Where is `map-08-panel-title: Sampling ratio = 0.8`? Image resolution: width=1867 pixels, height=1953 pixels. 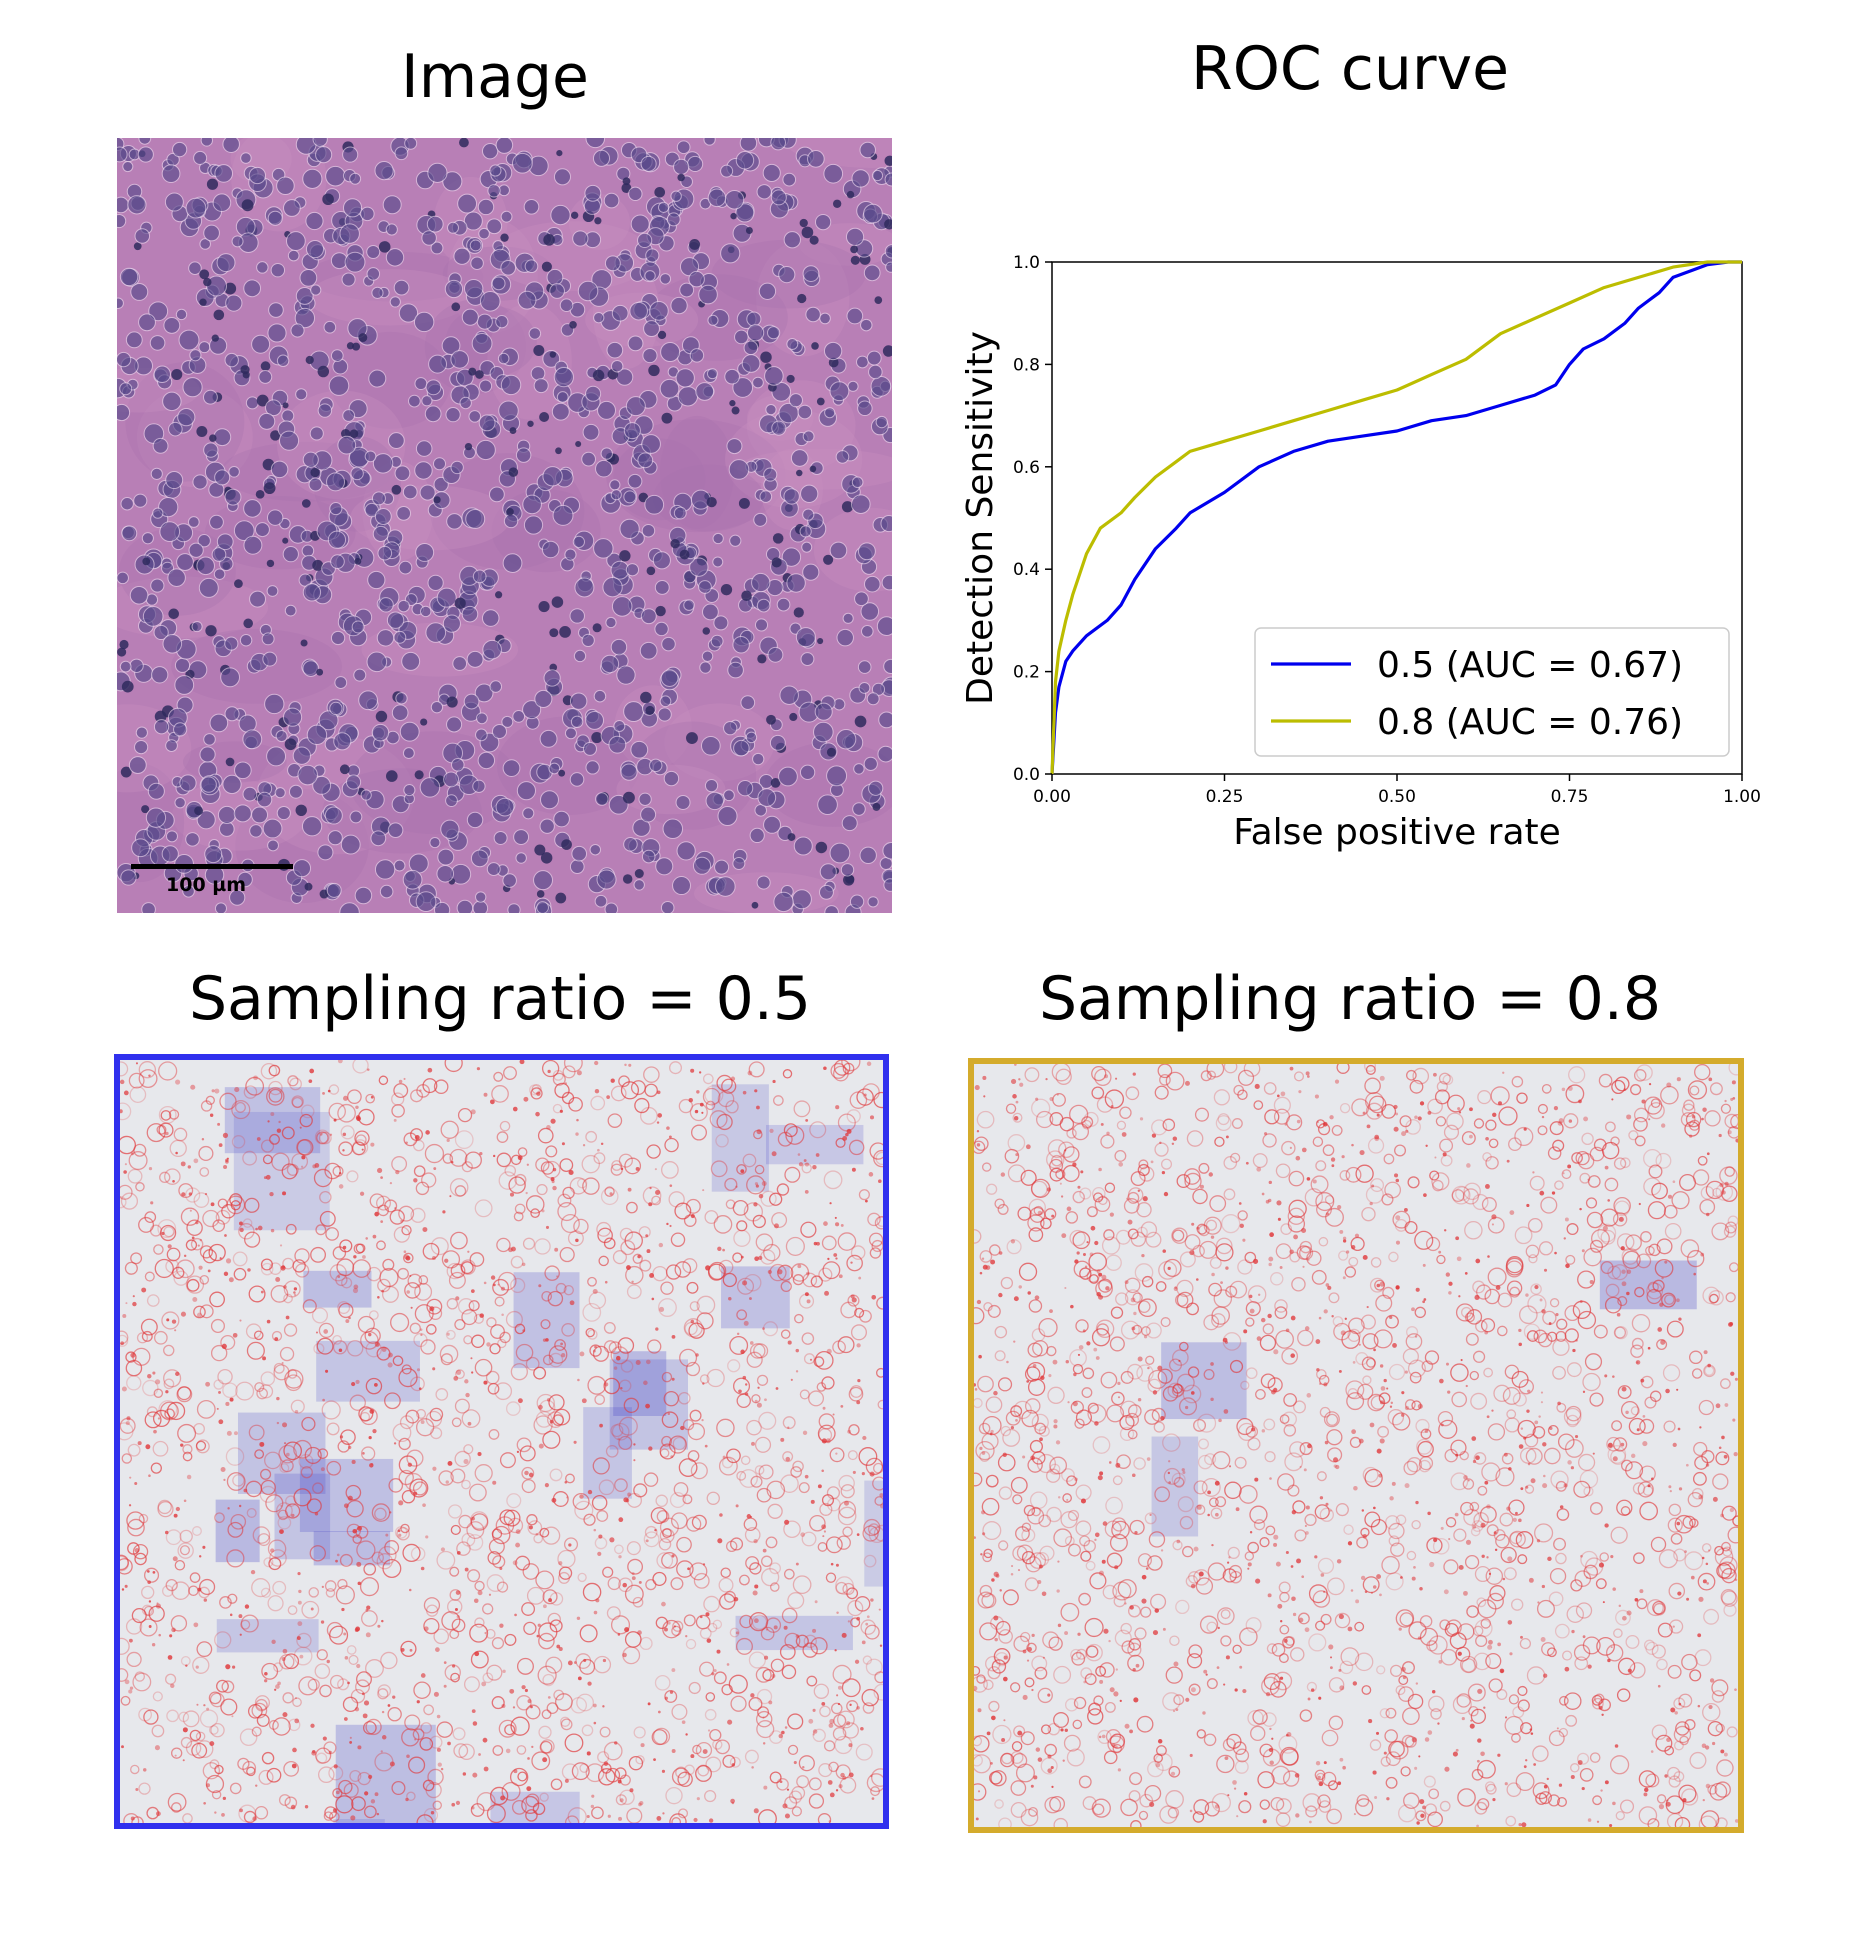 map-08-panel-title: Sampling ratio = 0.8 is located at coordinates (1350, 999).